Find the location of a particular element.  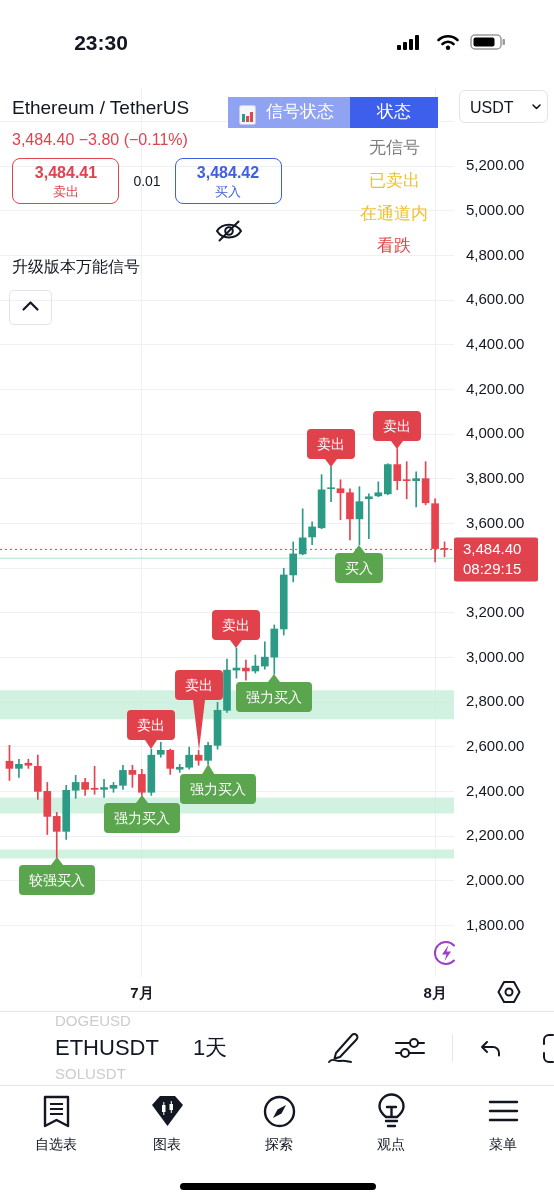

annotation: 升级版本万能信号 is located at coordinates (76, 266).